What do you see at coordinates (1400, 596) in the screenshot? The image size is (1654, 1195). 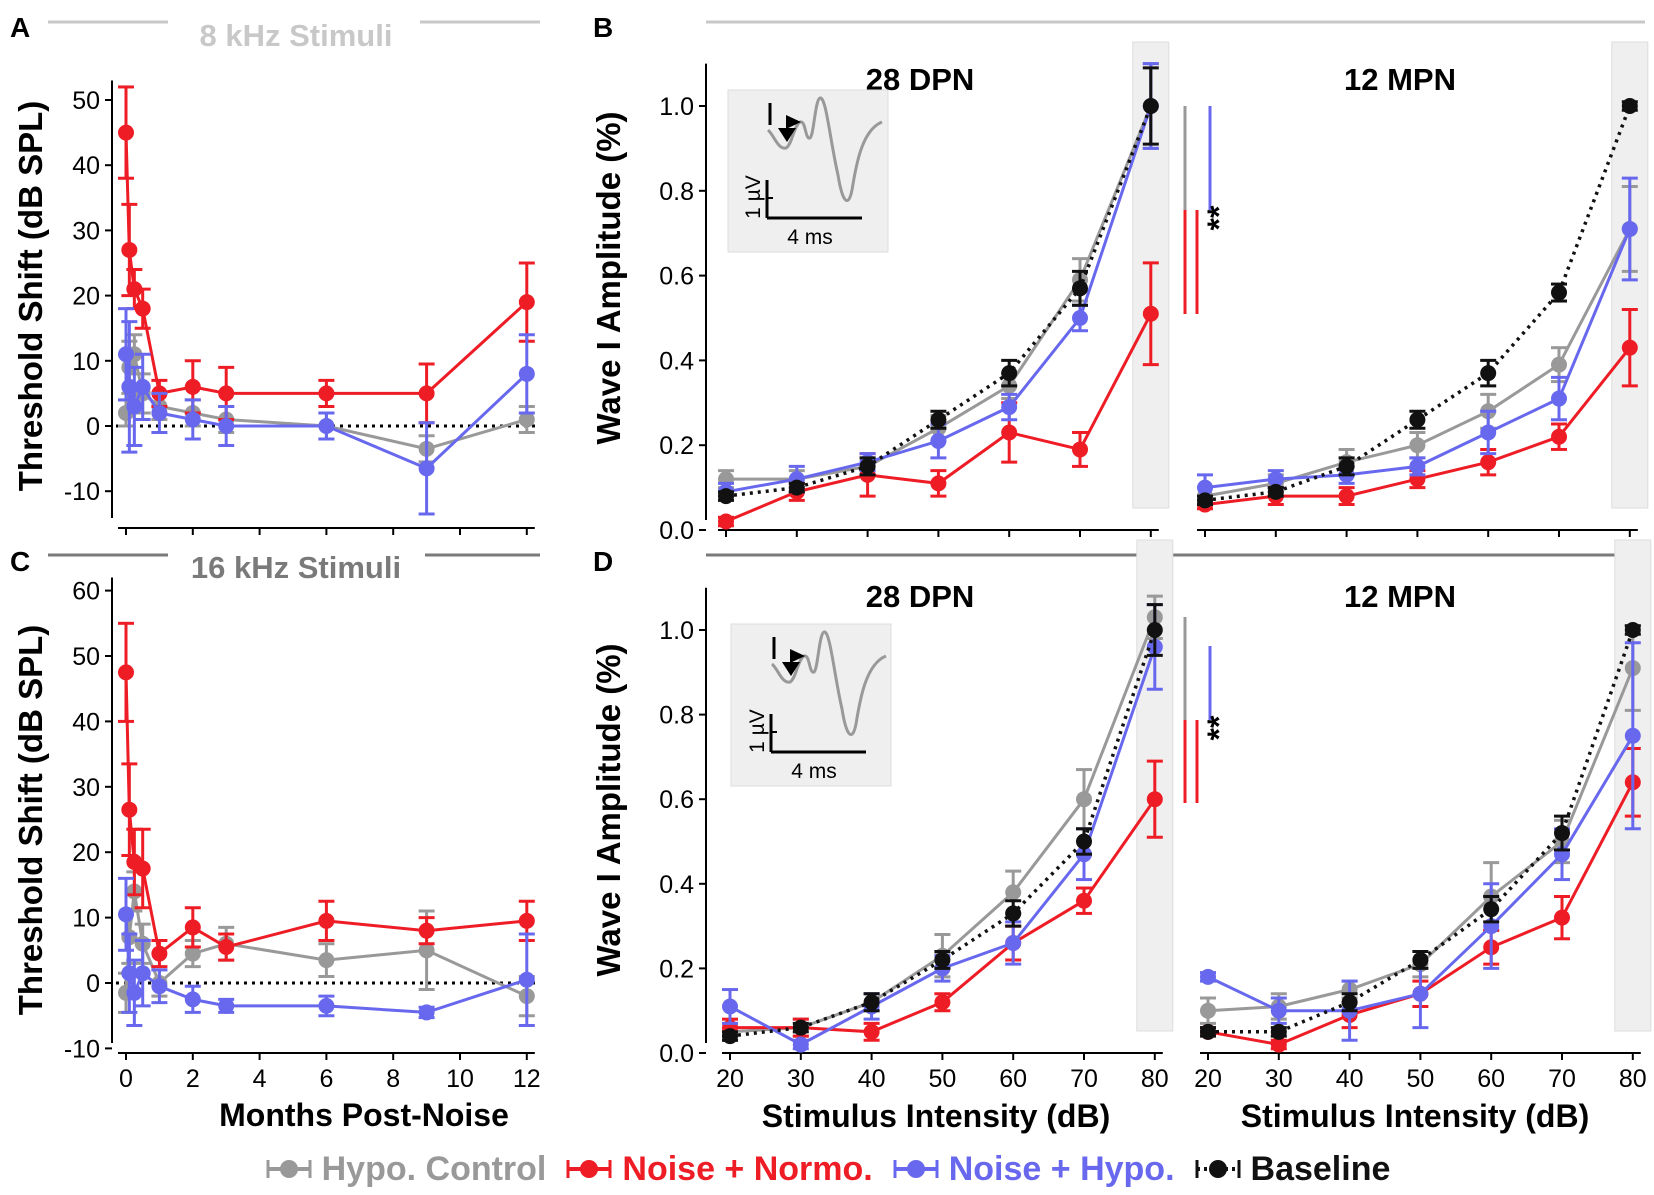 I see `panel-d-right-subtitle: 12 MPN` at bounding box center [1400, 596].